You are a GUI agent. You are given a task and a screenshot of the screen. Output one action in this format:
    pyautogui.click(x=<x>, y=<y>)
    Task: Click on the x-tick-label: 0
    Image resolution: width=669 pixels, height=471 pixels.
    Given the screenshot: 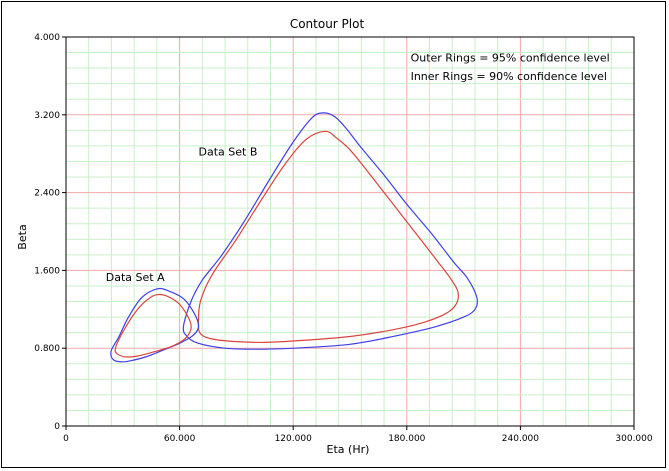 What is the action you would take?
    pyautogui.click(x=66, y=439)
    